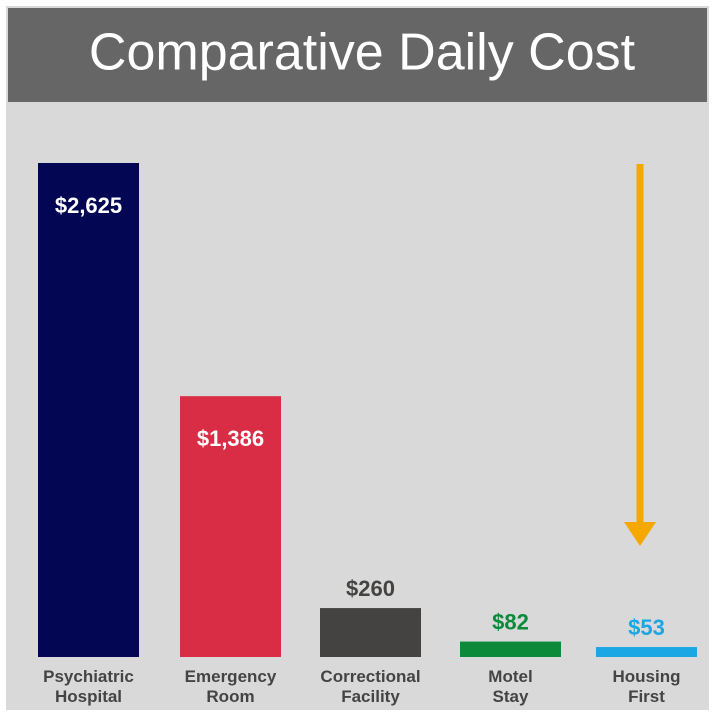 Image resolution: width=715 pixels, height=714 pixels. What do you see at coordinates (510, 686) in the screenshot?
I see `x-tick-label: Motel Stay` at bounding box center [510, 686].